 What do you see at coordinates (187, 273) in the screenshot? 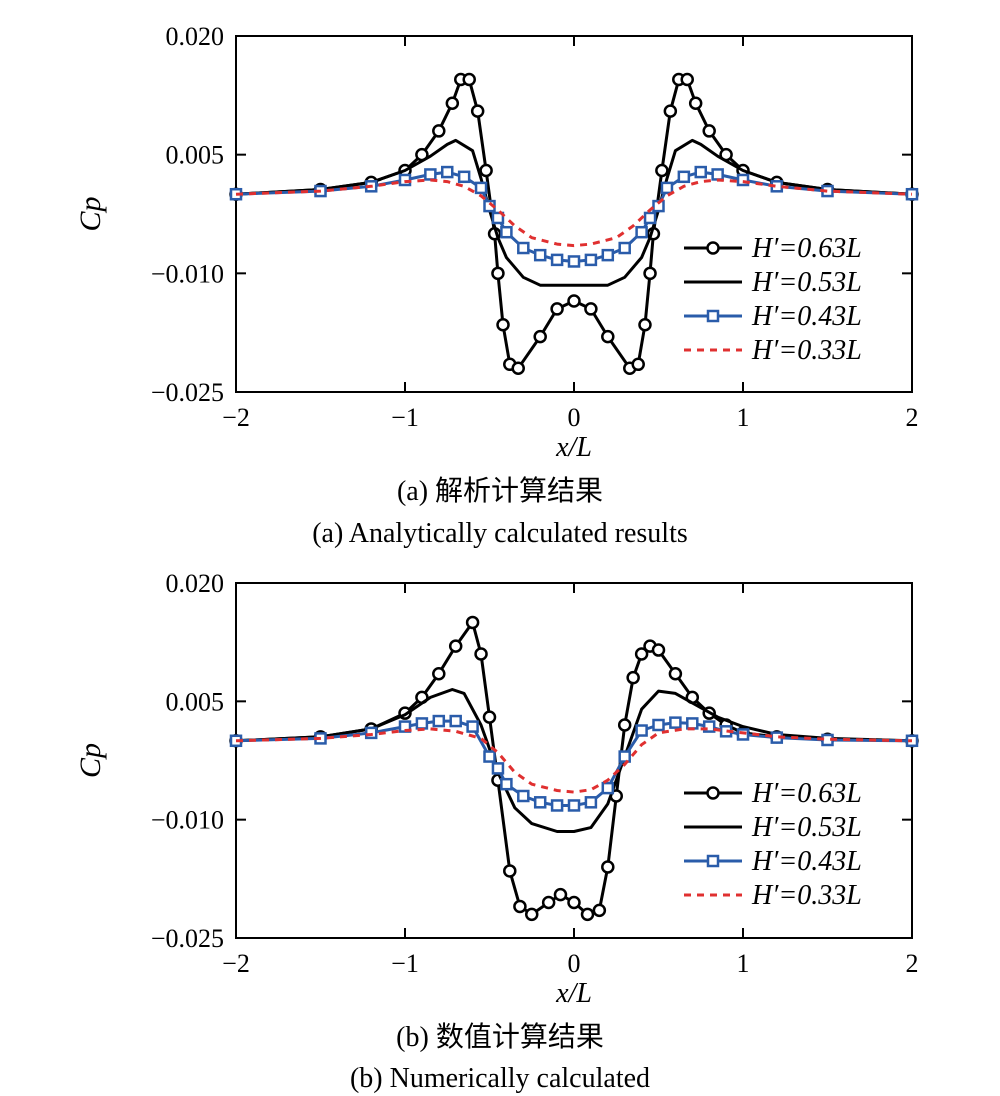
I see `y-tick-label: −0.010` at bounding box center [187, 273].